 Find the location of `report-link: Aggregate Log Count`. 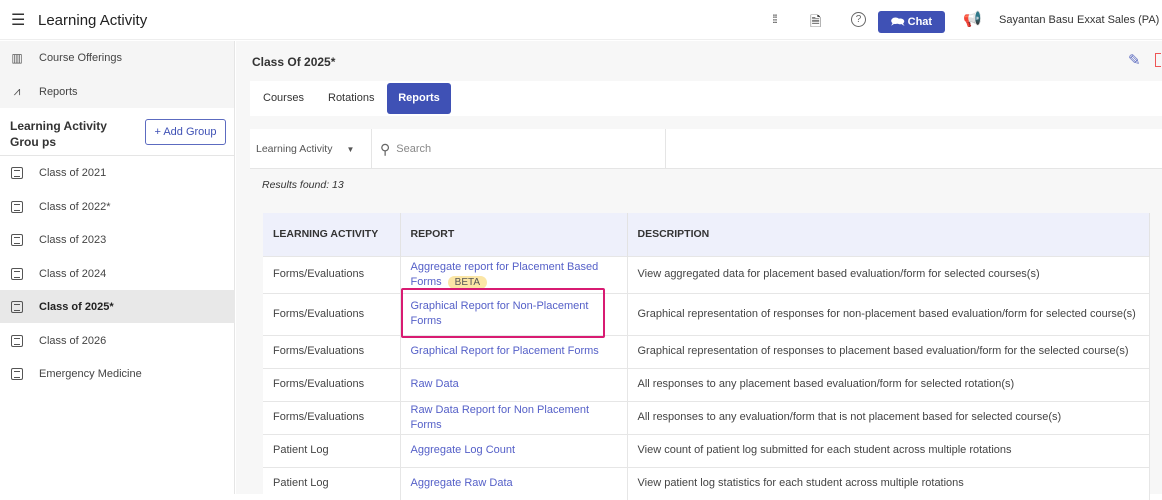

report-link: Aggregate Log Count is located at coordinates (463, 450).